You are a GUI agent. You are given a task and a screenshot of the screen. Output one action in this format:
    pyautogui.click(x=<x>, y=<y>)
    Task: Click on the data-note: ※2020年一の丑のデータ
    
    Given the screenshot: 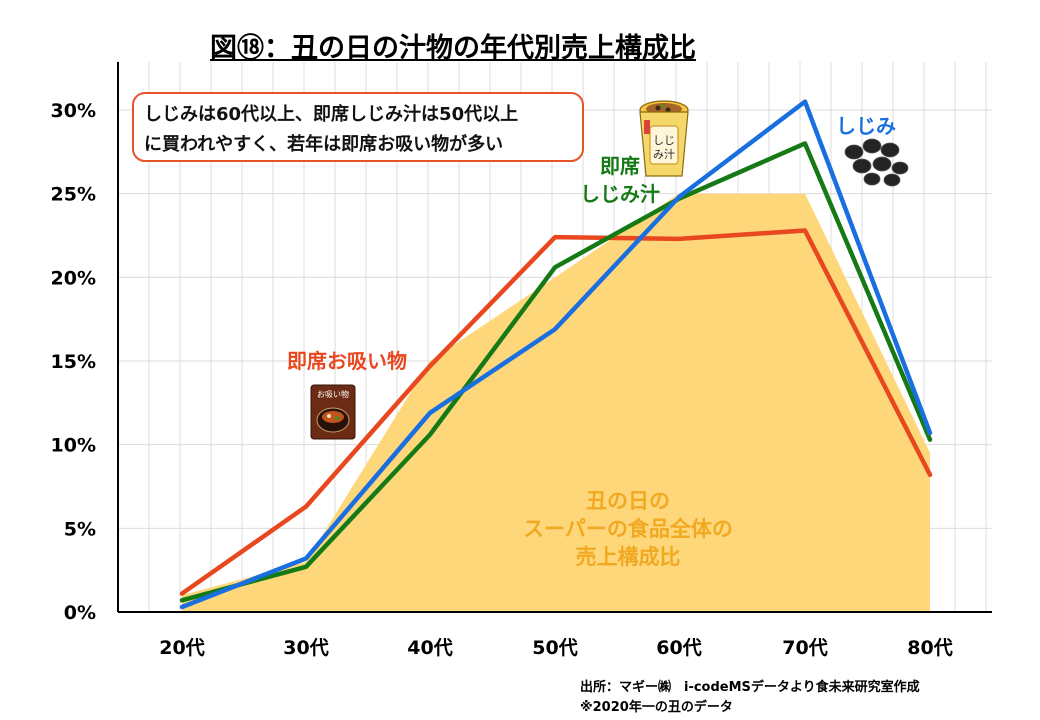 What is the action you would take?
    pyautogui.click(x=656, y=707)
    